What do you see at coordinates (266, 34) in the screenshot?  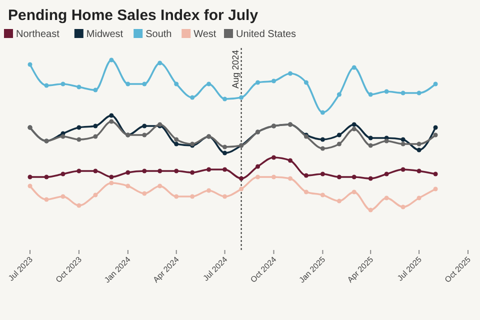 I see `legend-label: United States` at bounding box center [266, 34].